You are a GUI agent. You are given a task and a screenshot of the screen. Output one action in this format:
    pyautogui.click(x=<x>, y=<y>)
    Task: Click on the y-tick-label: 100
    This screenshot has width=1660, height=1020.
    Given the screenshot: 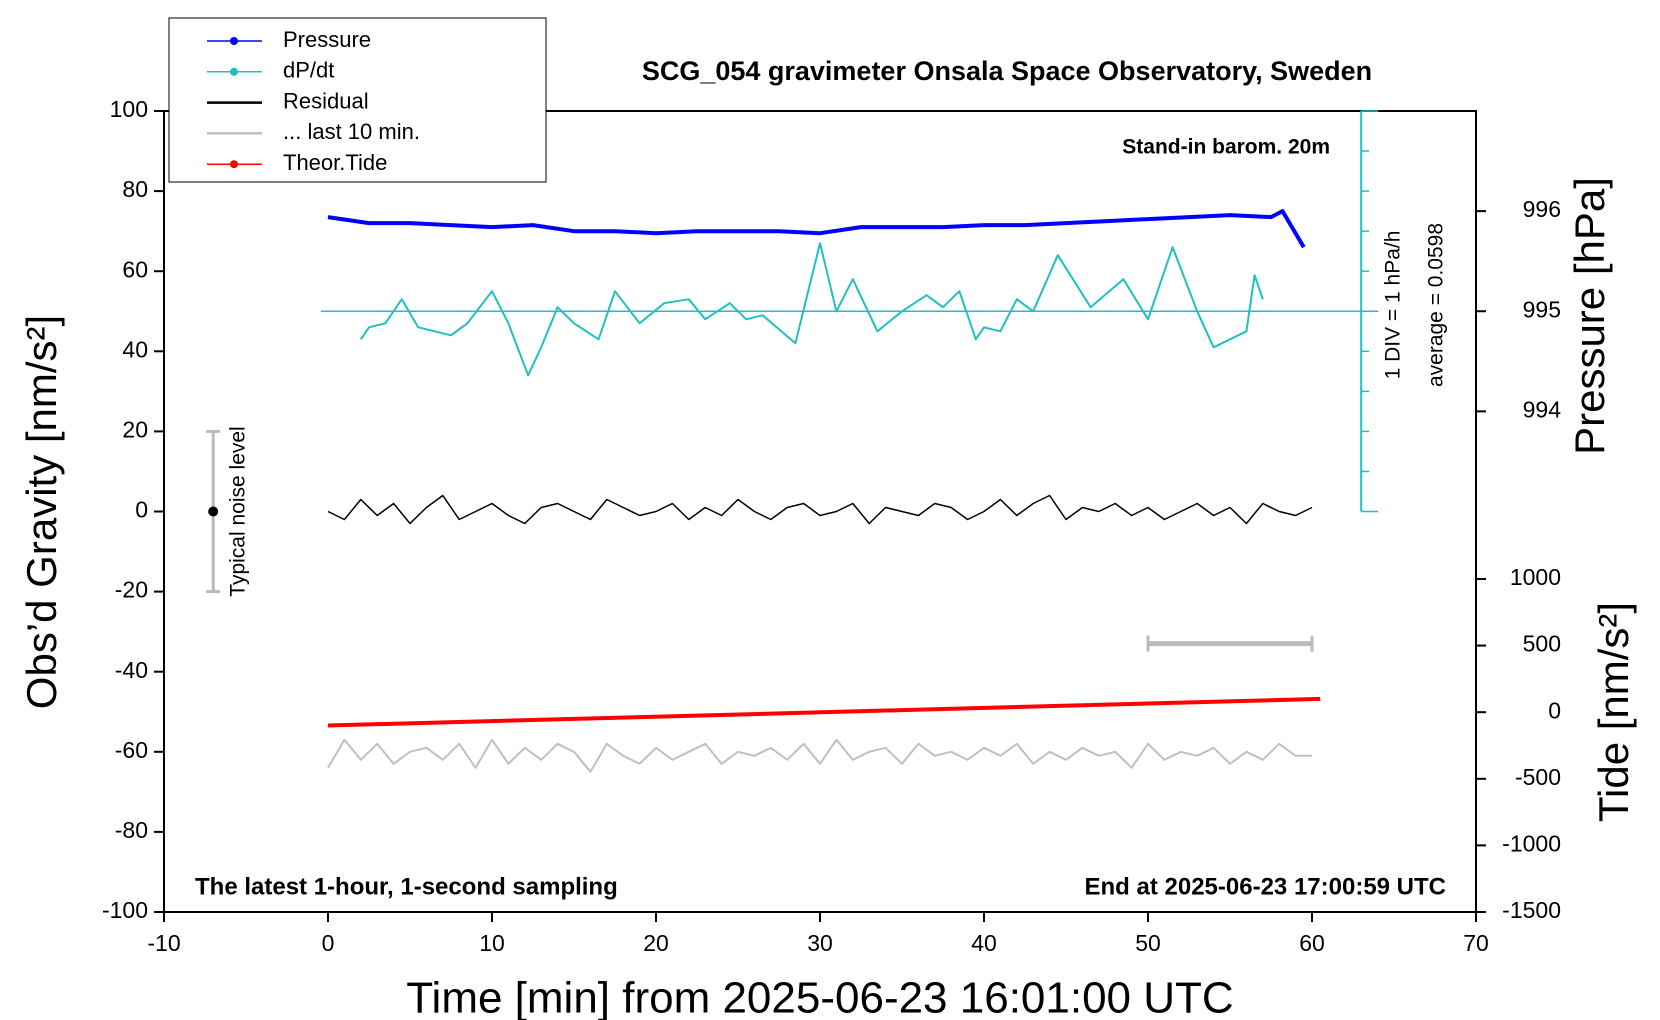 What is the action you would take?
    pyautogui.click(x=129, y=109)
    